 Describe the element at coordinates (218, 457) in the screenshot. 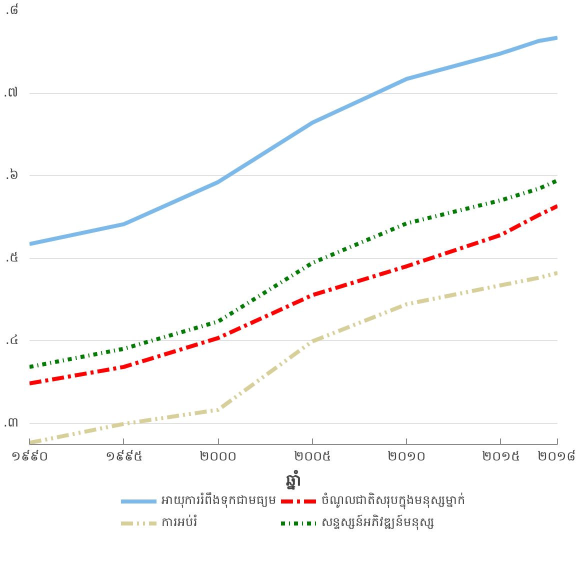

I see `x-tick-label: ២០០០` at that location.